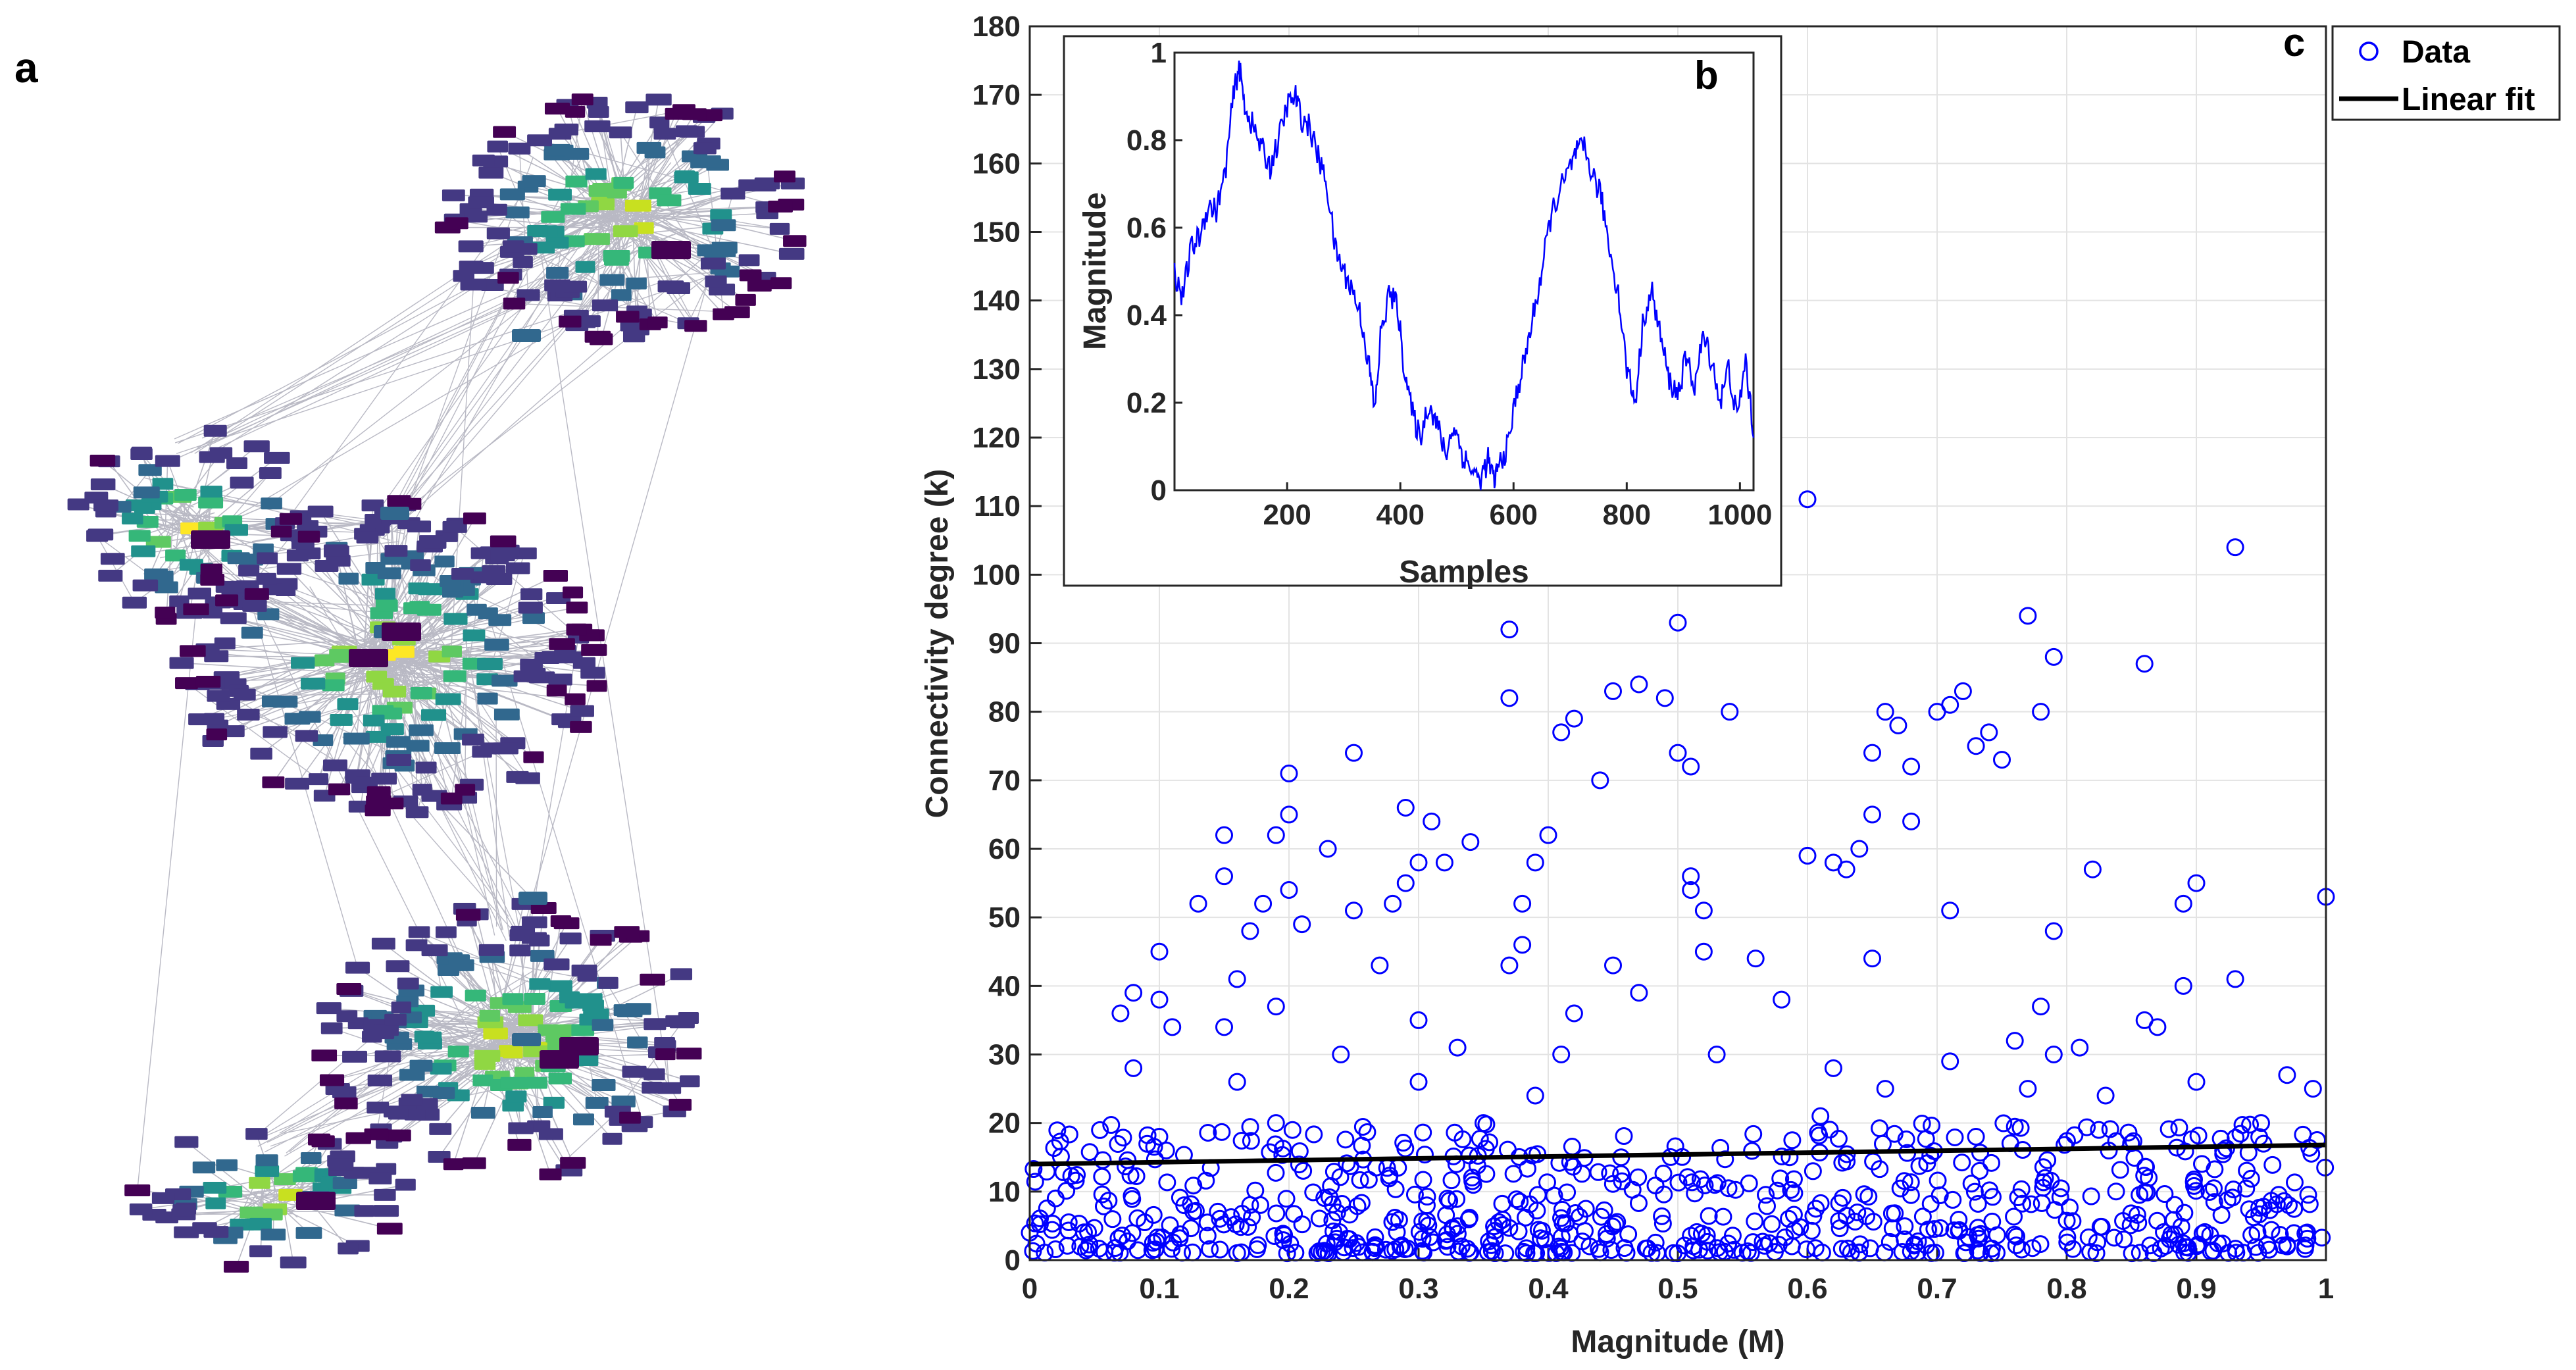 This screenshot has height=1370, width=2576. What do you see at coordinates (996, 163) in the screenshot?
I see `y-tick-label: 160` at bounding box center [996, 163].